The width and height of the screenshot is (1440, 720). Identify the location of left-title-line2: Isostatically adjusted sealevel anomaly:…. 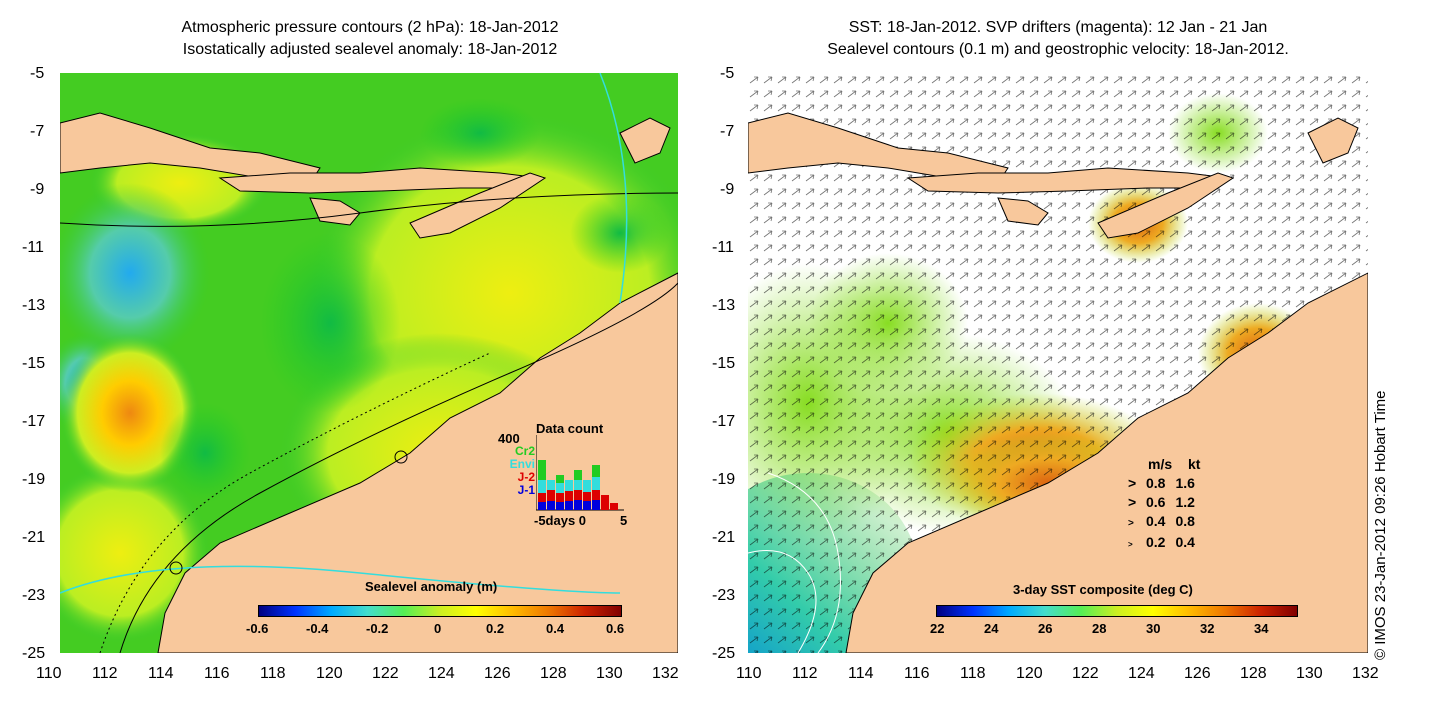
(370, 49).